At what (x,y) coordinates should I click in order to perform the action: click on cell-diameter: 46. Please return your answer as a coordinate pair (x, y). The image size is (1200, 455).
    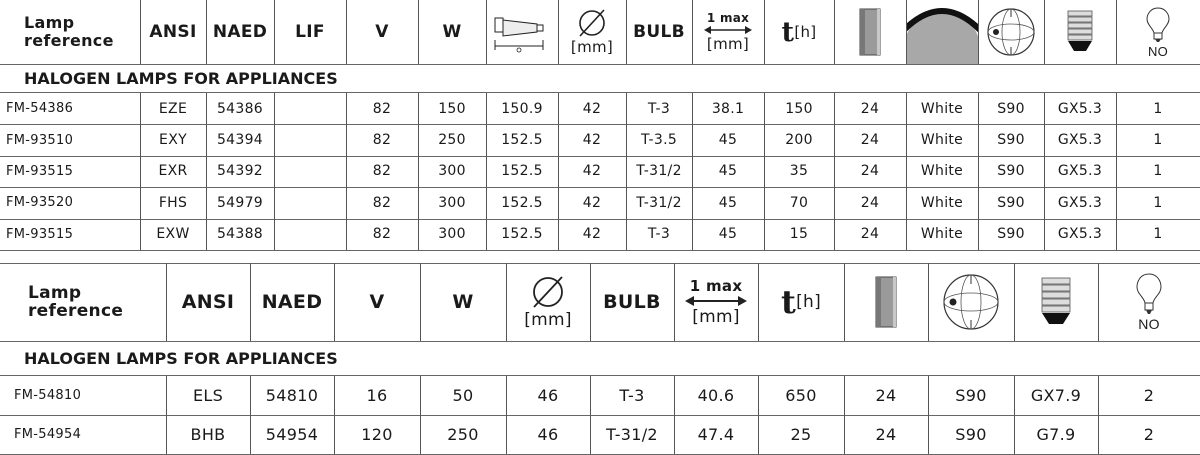
    Looking at the image, I should click on (548, 395).